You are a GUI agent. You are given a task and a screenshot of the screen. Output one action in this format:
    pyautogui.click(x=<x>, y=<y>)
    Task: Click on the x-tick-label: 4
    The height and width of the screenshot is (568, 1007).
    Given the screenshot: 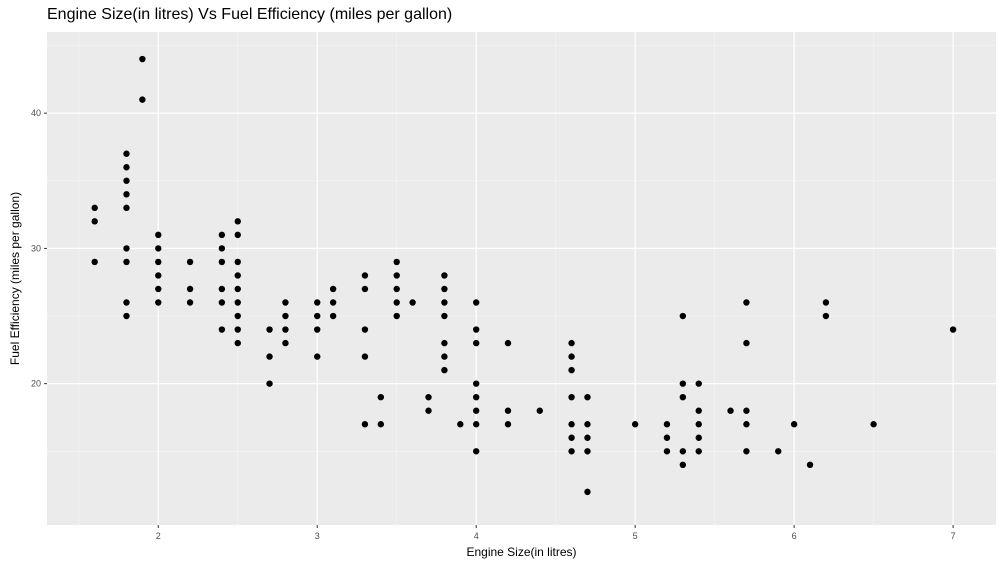 What is the action you would take?
    pyautogui.click(x=476, y=536)
    